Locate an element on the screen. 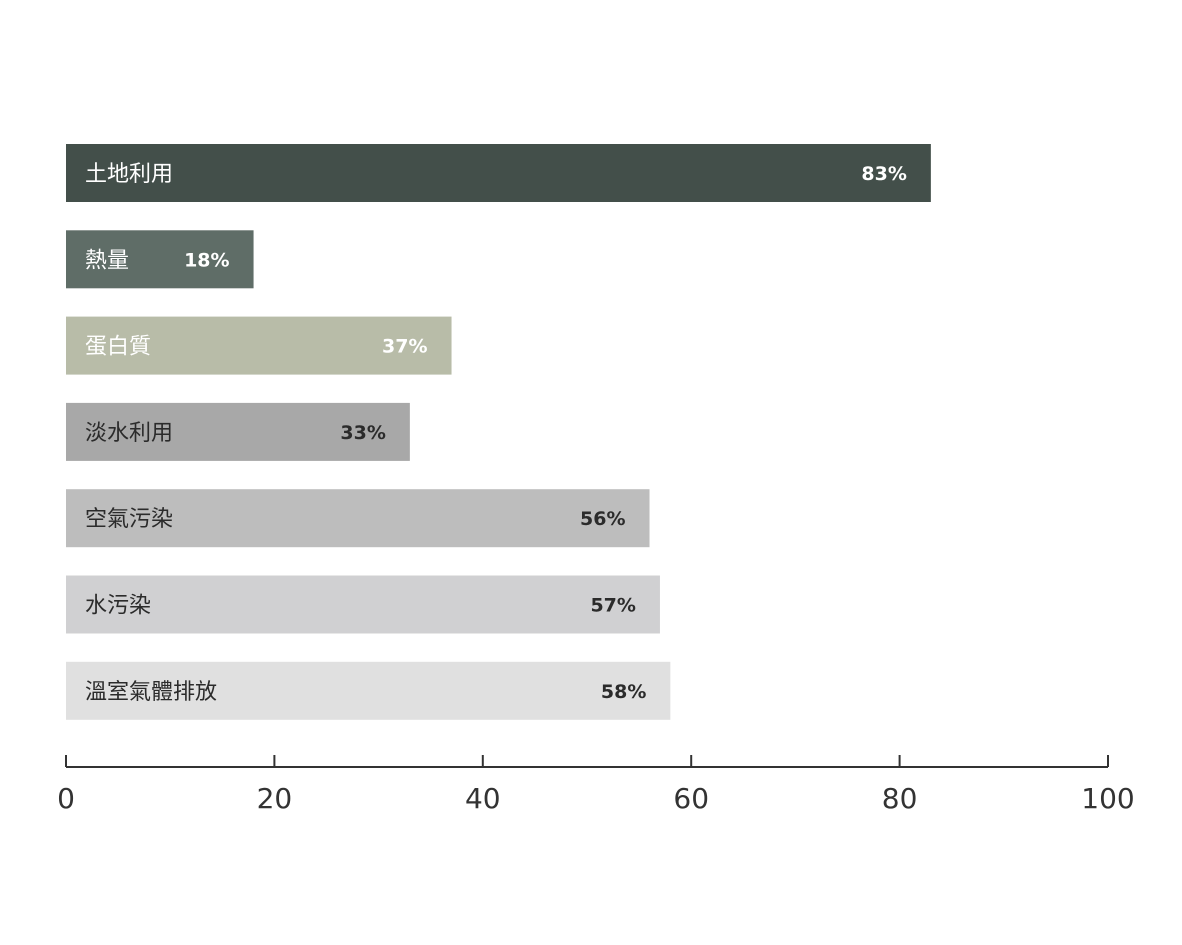 This screenshot has width=1182, height=945. bar-group: 水污染 57% is located at coordinates (363, 604).